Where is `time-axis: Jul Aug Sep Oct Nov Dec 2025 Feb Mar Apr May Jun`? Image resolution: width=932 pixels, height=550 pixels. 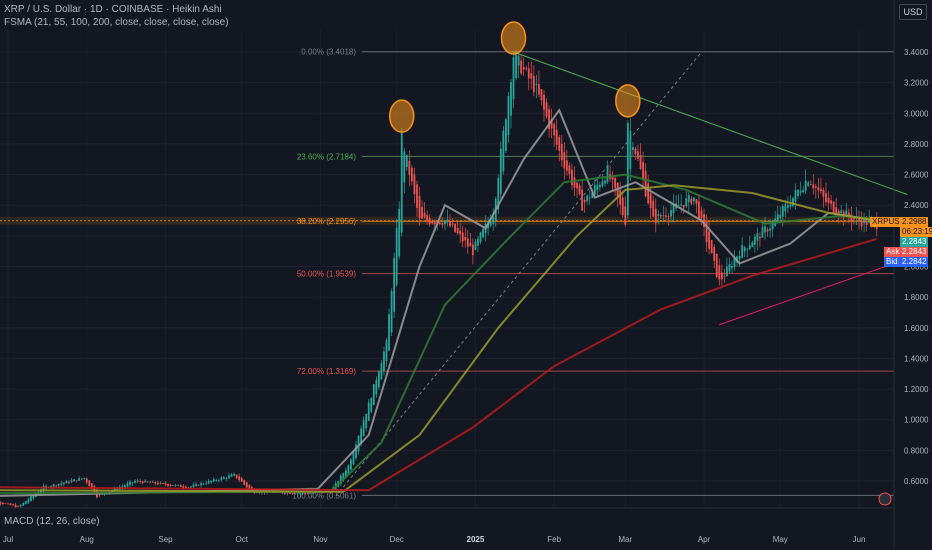
time-axis: Jul Aug Sep Oct Nov Dec 2025 Feb Mar Apr May Jun is located at coordinates (434, 539).